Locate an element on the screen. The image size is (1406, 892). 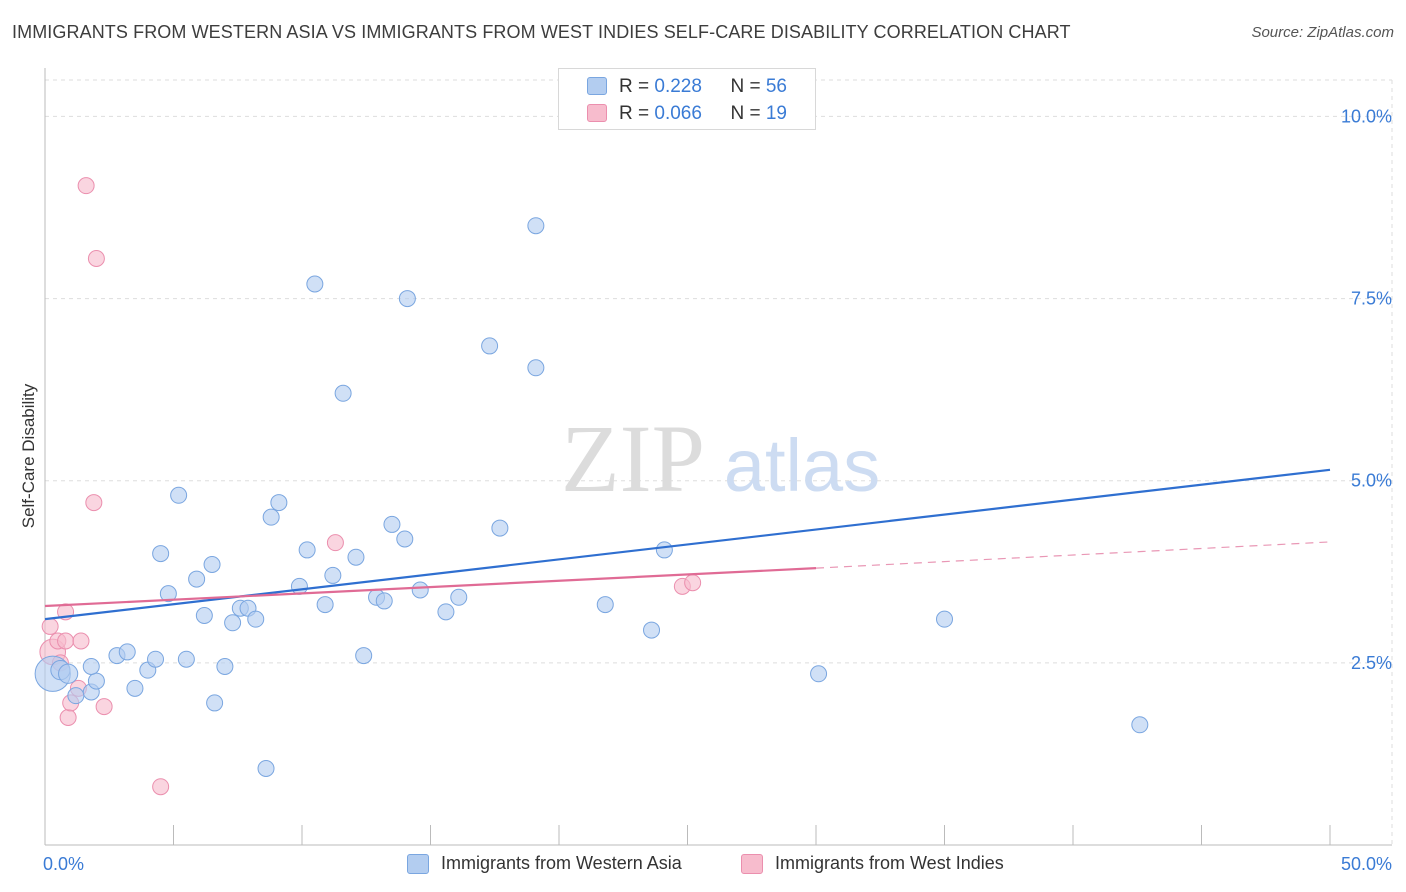
legend-r-value: 0.066 is located at coordinates (678, 113).